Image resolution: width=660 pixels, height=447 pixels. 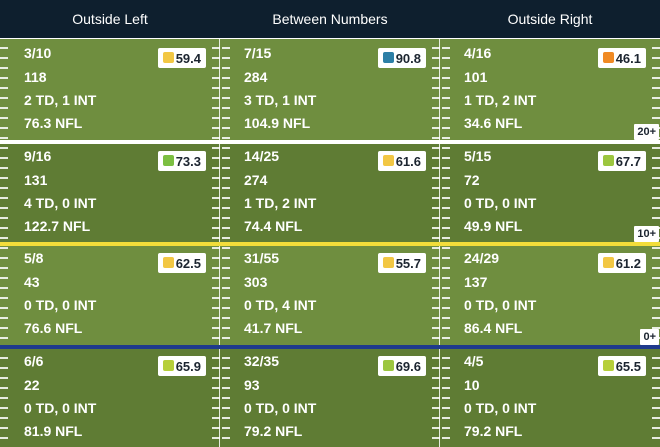 I want to click on completions-attempts: 6/6, so click(x=34, y=361).